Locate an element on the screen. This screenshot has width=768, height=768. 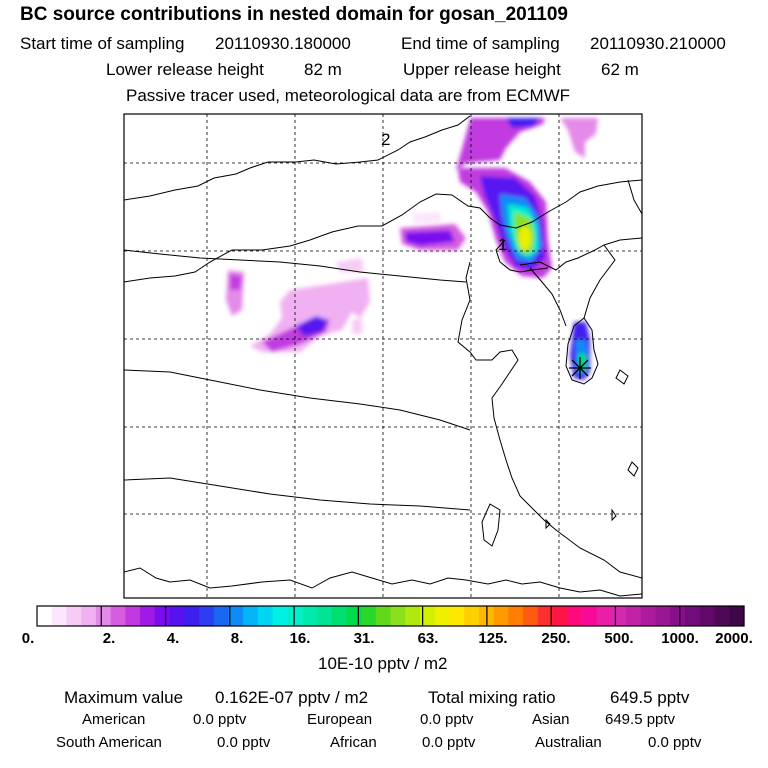
region-value: 649.5 pptv is located at coordinates (640, 719).